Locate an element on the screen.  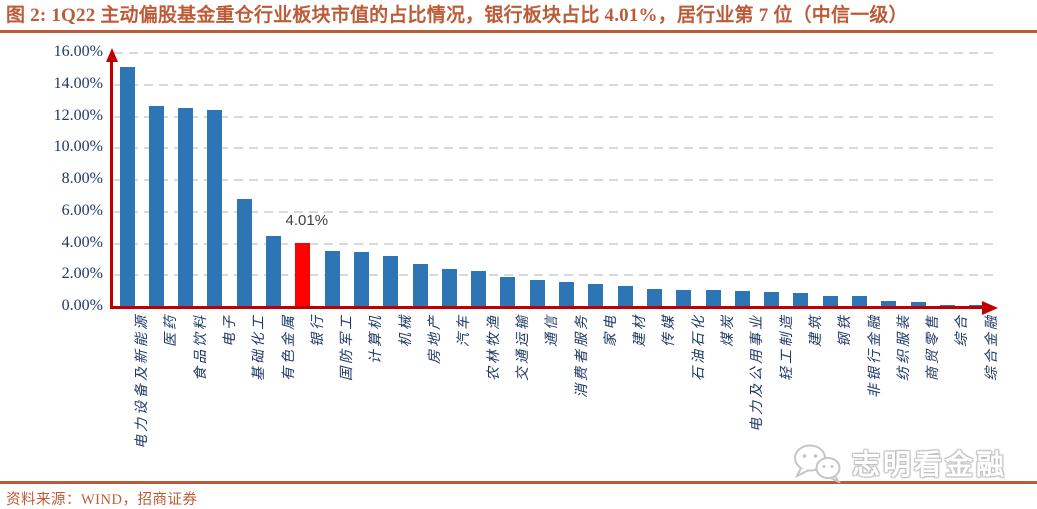
gridline-12pct is located at coordinates (554, 116).